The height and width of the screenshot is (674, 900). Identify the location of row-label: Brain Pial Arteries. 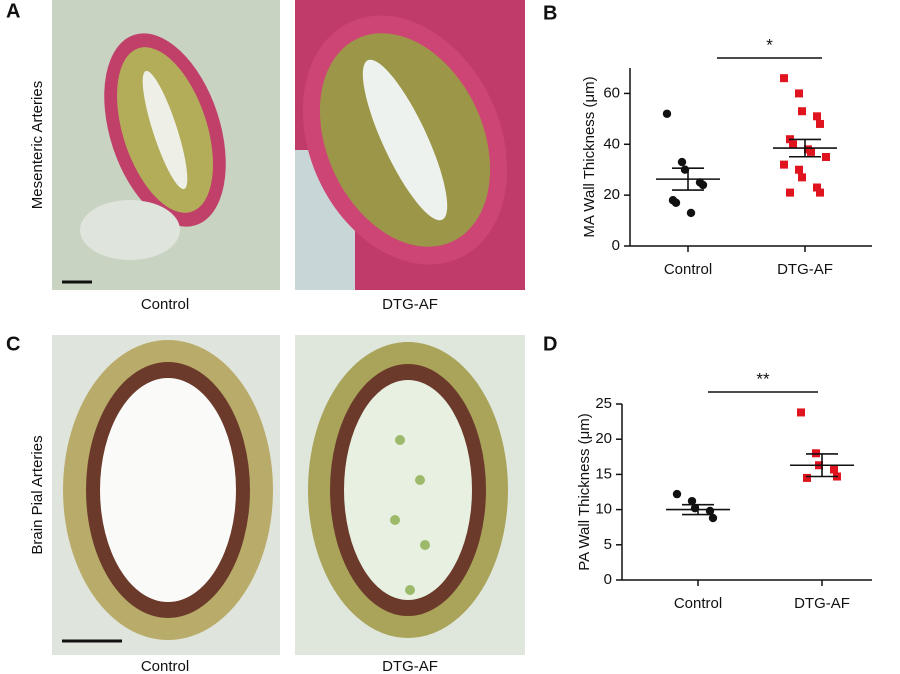
(37, 494).